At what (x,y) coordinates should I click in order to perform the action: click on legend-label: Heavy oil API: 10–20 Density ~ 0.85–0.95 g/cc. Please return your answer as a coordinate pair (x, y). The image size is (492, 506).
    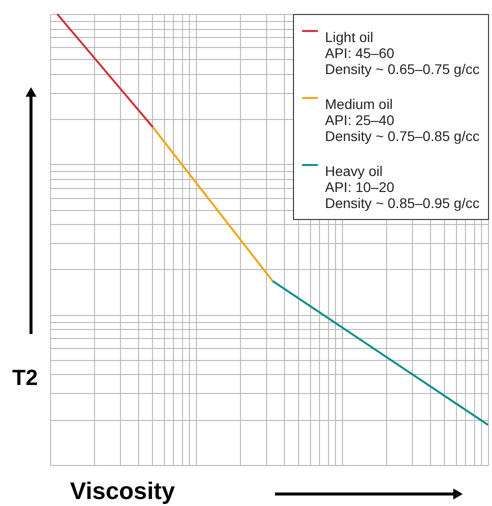
    Looking at the image, I should click on (402, 187).